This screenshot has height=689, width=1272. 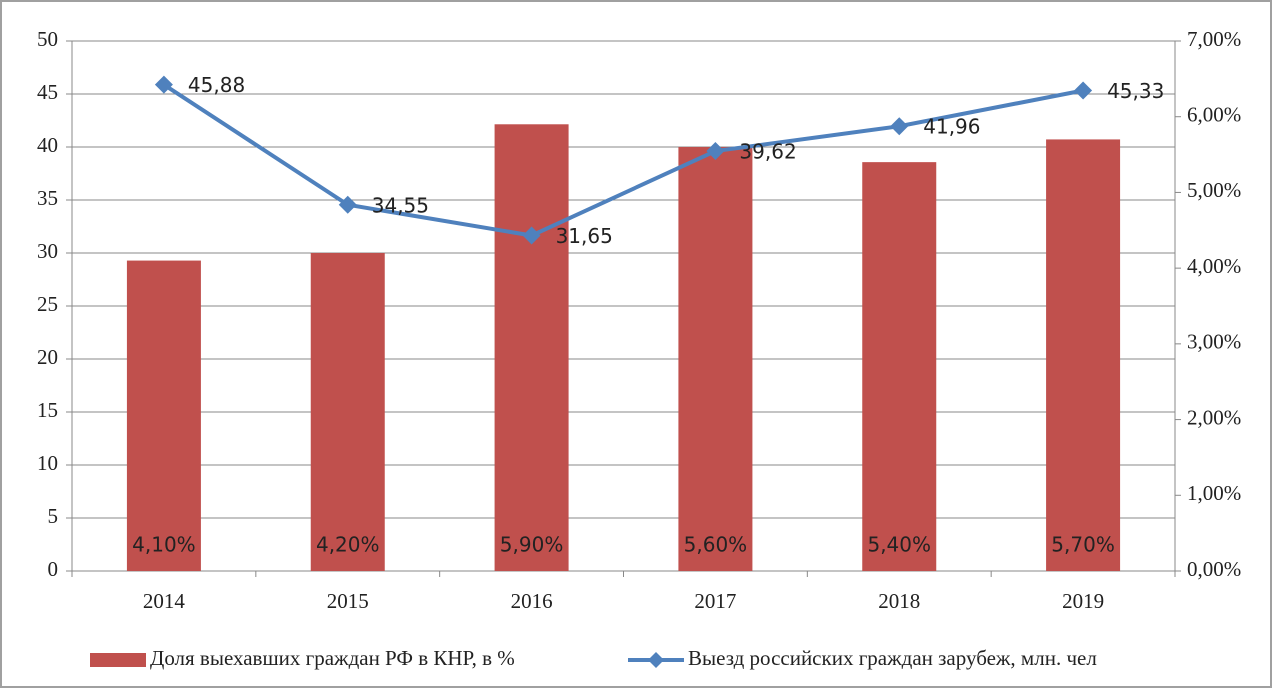 What do you see at coordinates (951, 127) in the screenshot?
I see `data-label: 41,96` at bounding box center [951, 127].